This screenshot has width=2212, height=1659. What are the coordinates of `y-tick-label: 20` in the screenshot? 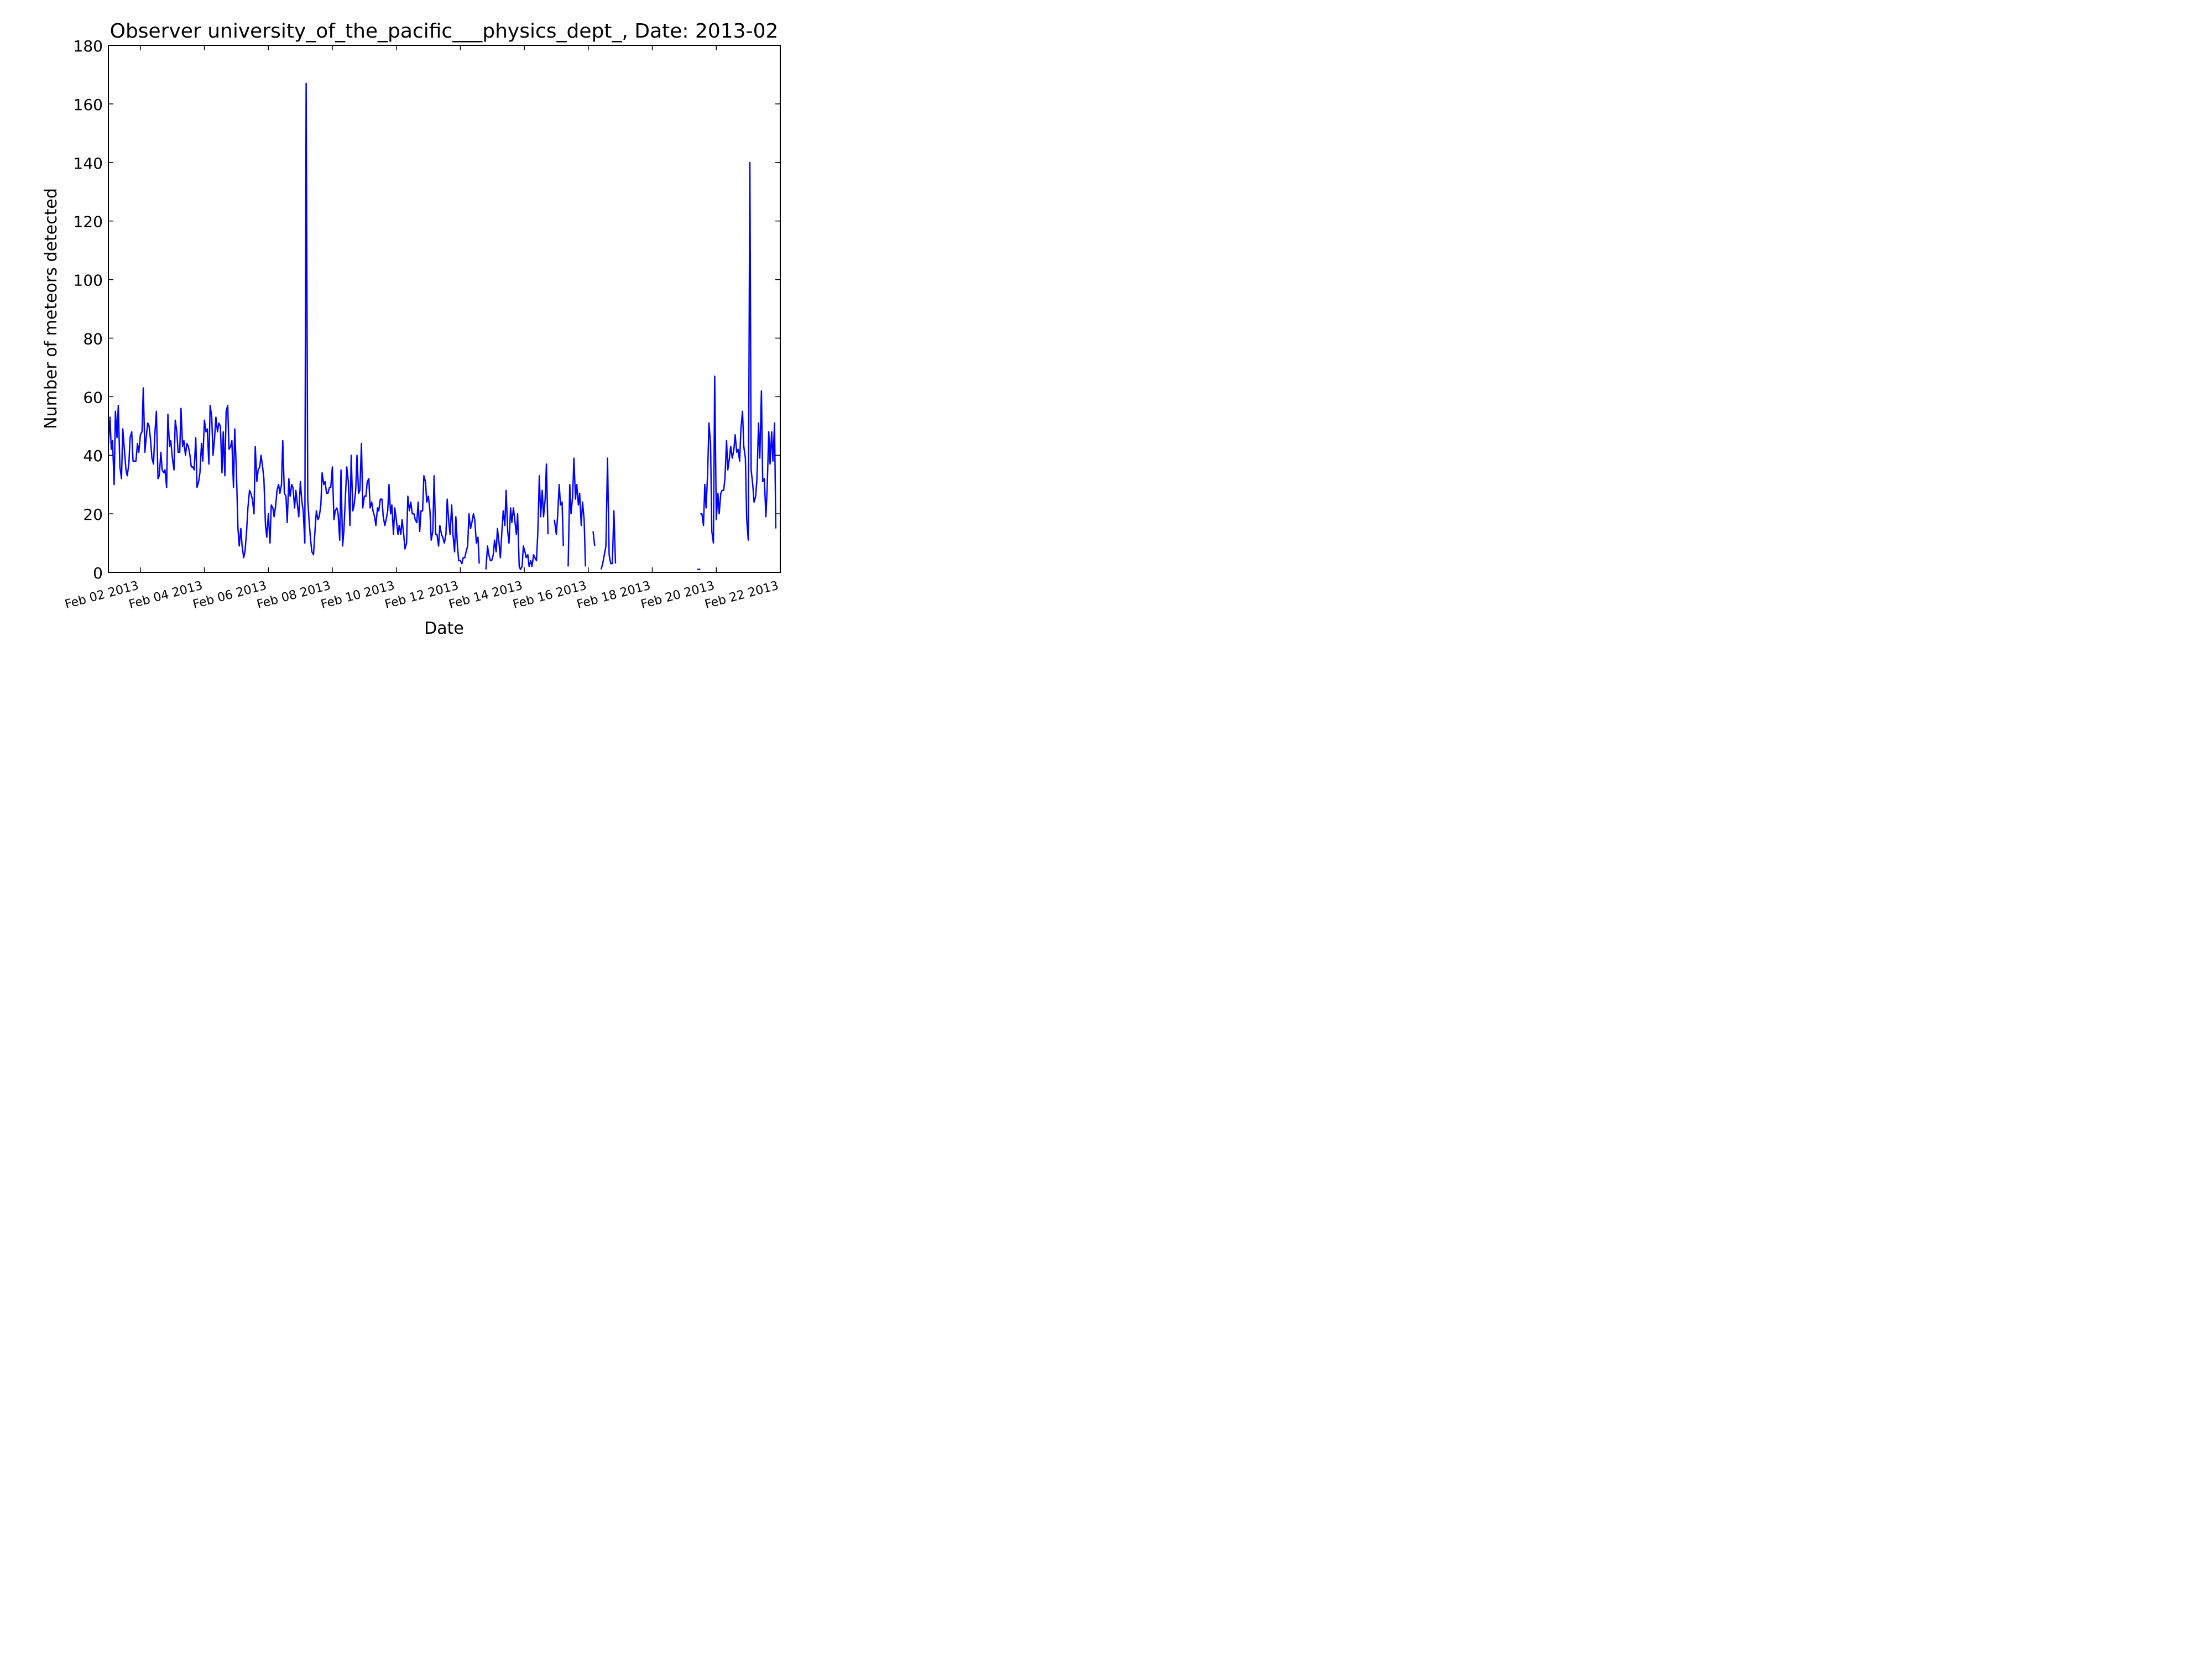 It's located at (93, 514).